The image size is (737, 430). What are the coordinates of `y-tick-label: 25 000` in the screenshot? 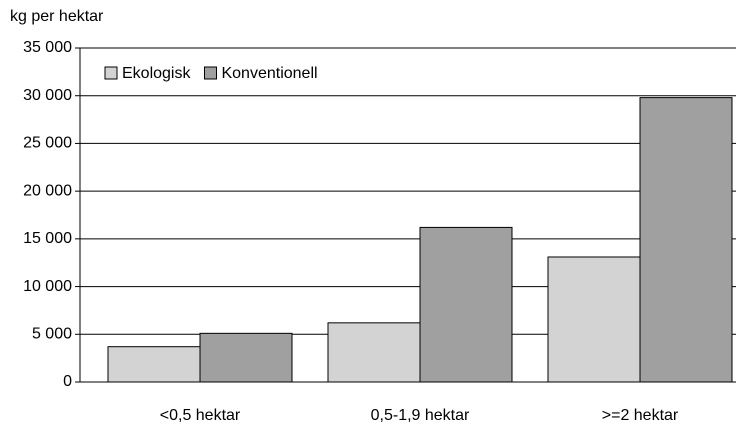 It's located at (47, 143).